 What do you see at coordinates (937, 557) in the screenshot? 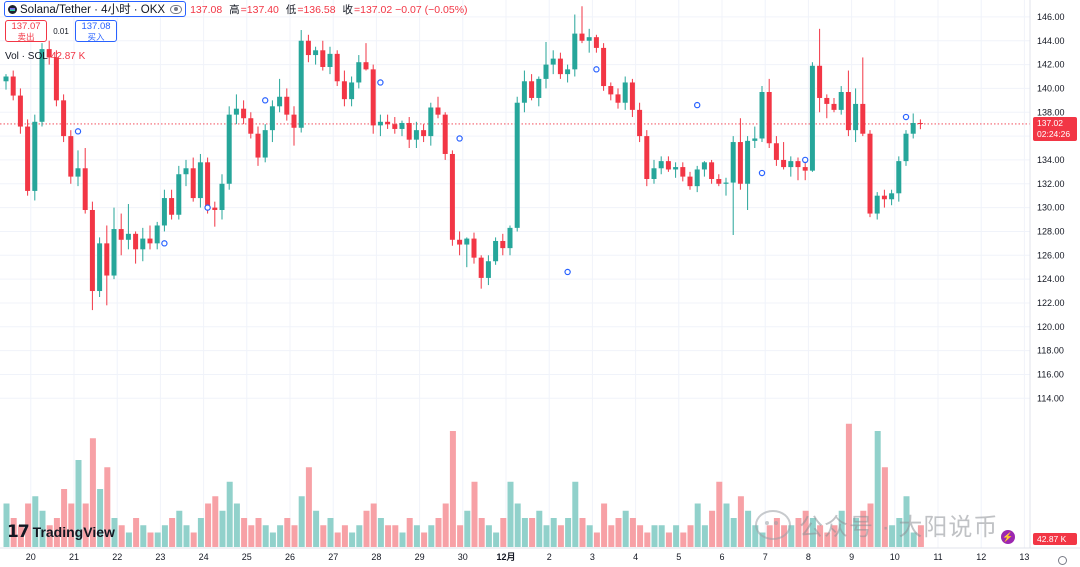
I see `time-tick-label: 11` at bounding box center [937, 557].